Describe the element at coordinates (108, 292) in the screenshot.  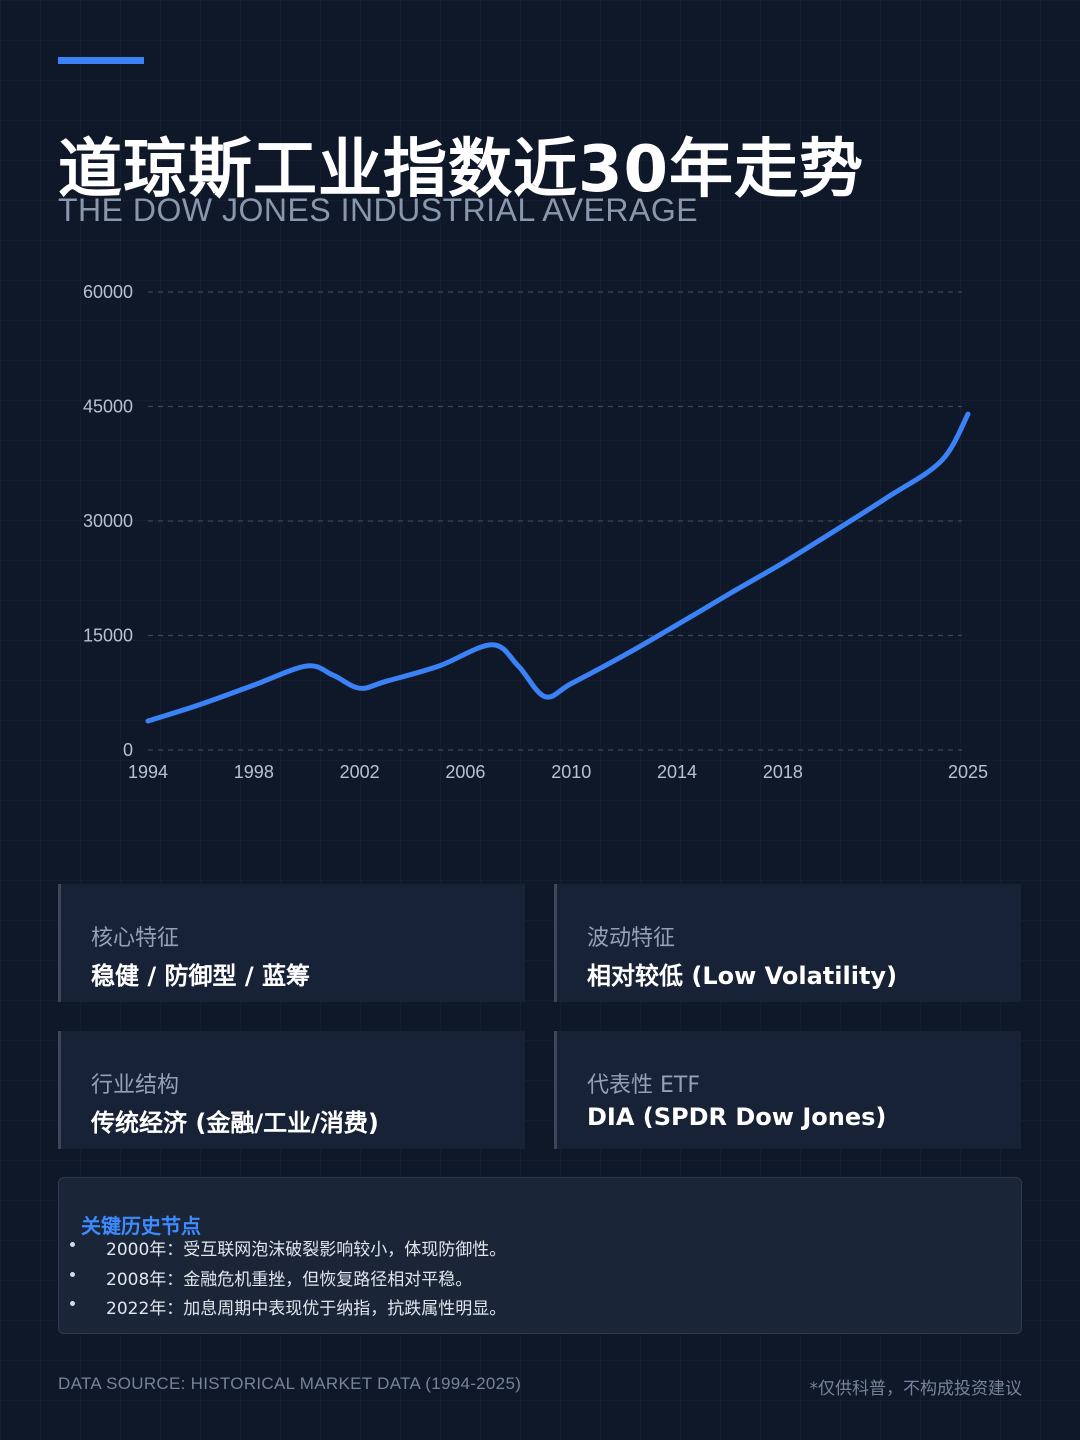
I see `y-tick-label: 60000` at that location.